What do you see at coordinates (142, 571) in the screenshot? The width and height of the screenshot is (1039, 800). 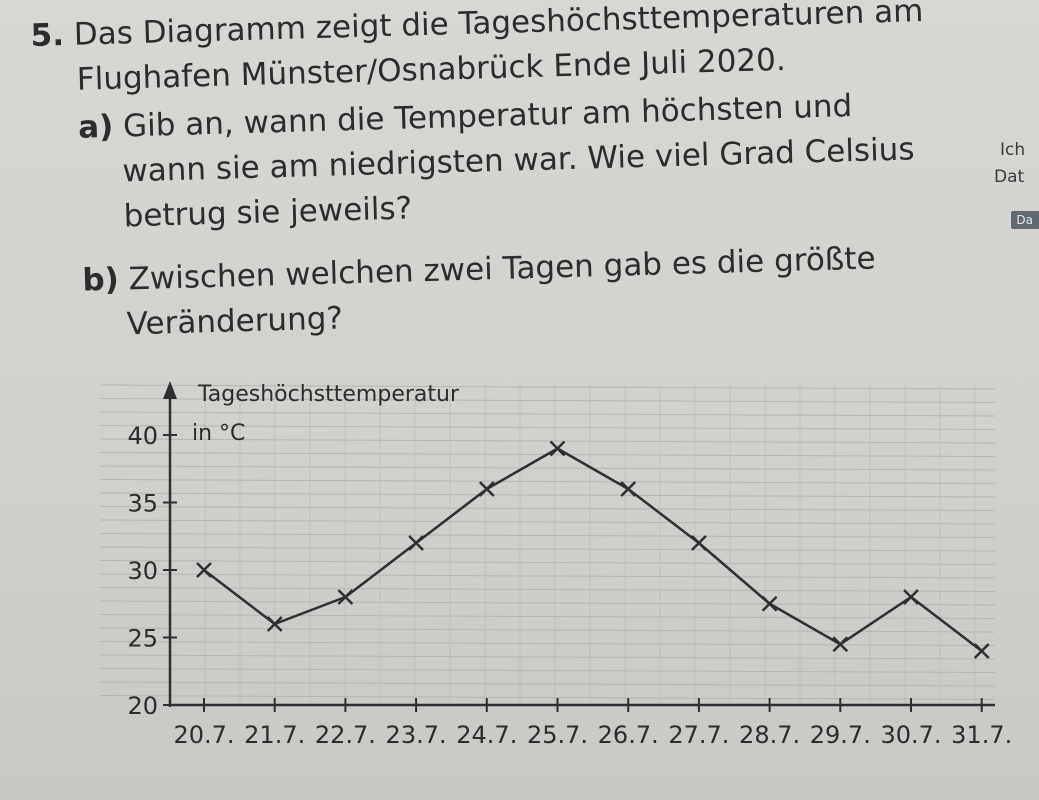 I see `y-tick-label: 30` at bounding box center [142, 571].